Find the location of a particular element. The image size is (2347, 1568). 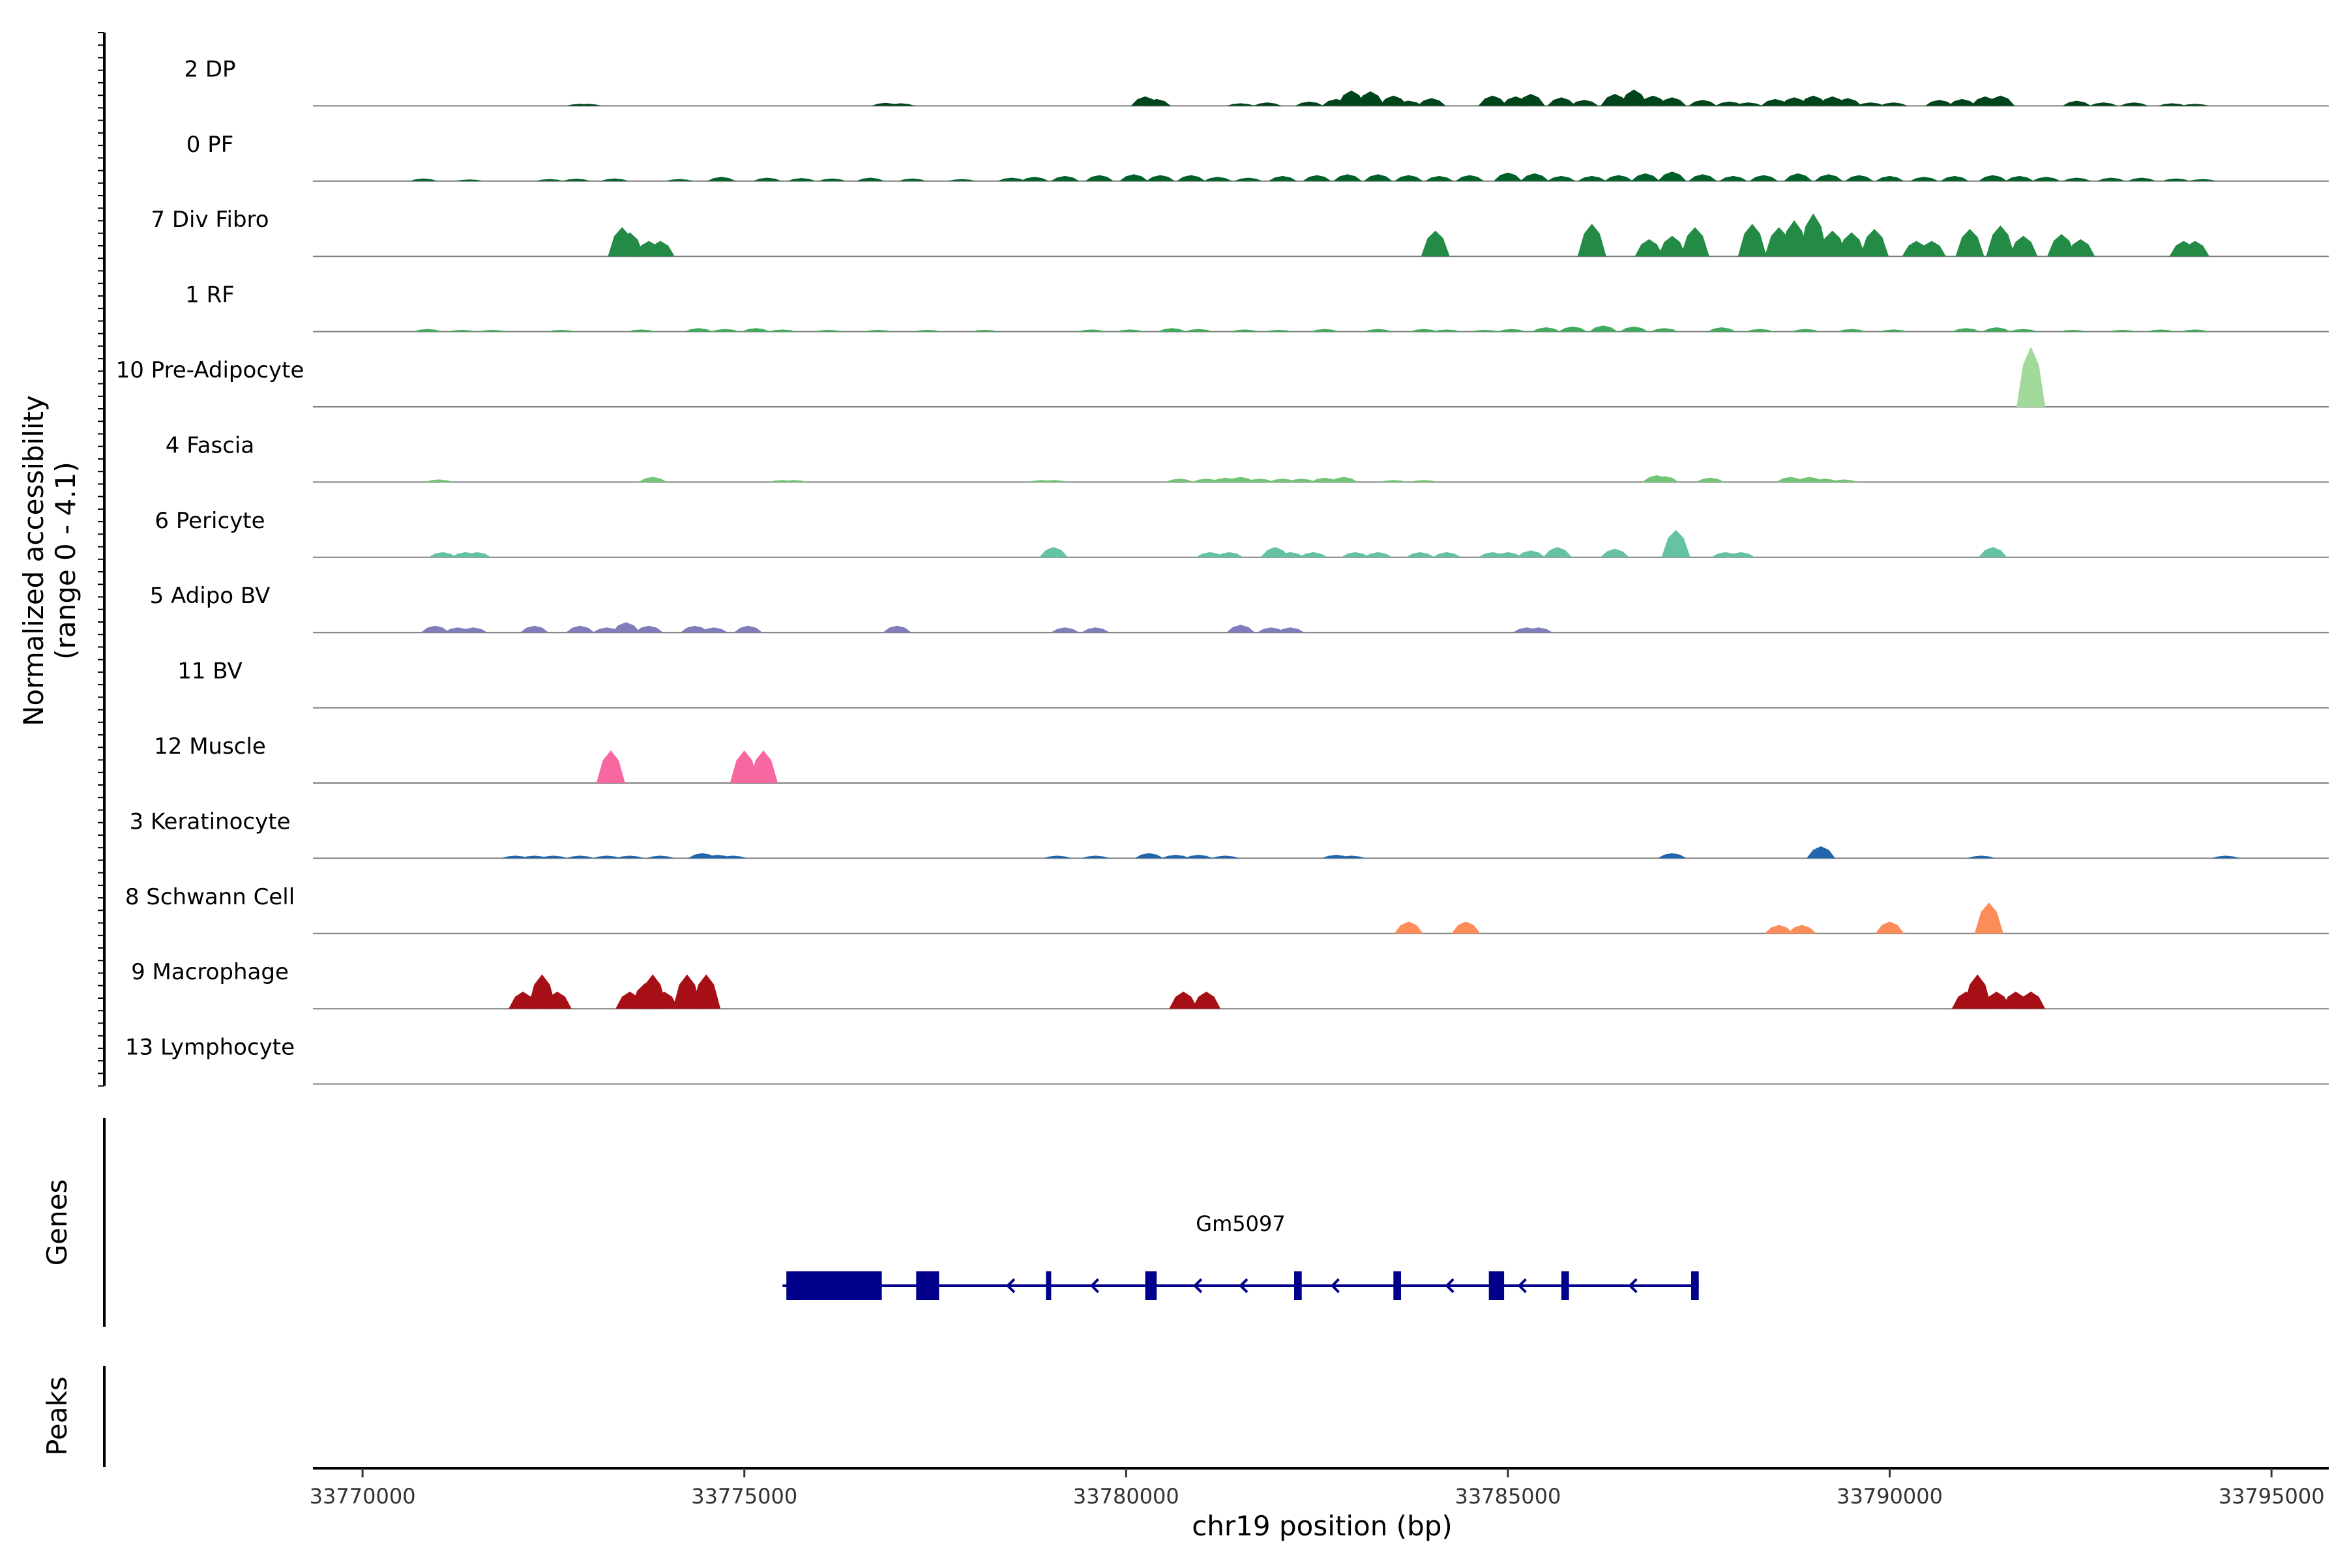

y-axis-title-line2: (range 0 - 4.1) is located at coordinates (65, 561).